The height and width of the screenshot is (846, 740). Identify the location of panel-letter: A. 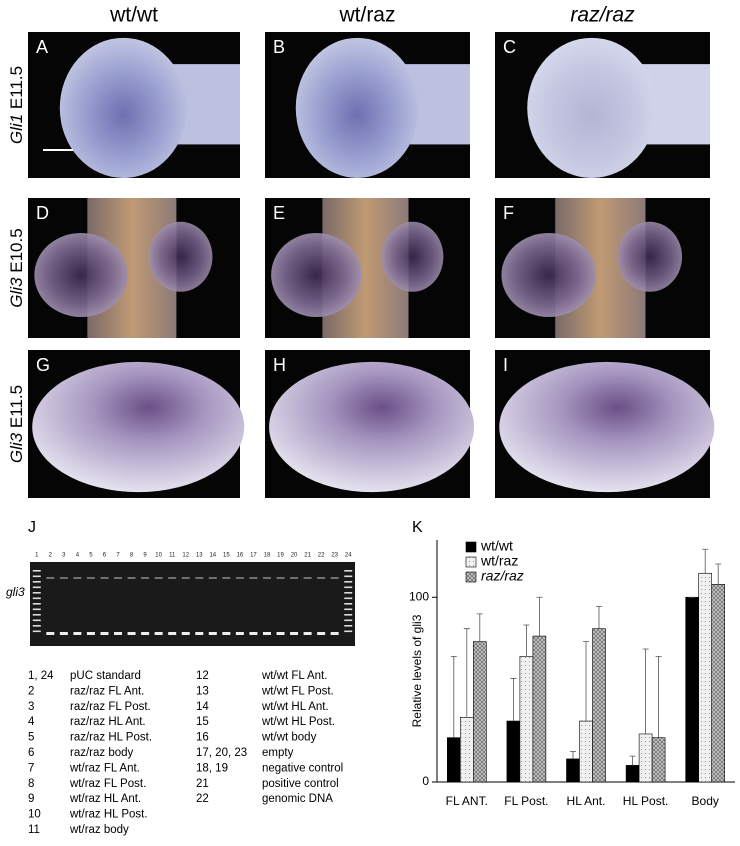
(42, 47).